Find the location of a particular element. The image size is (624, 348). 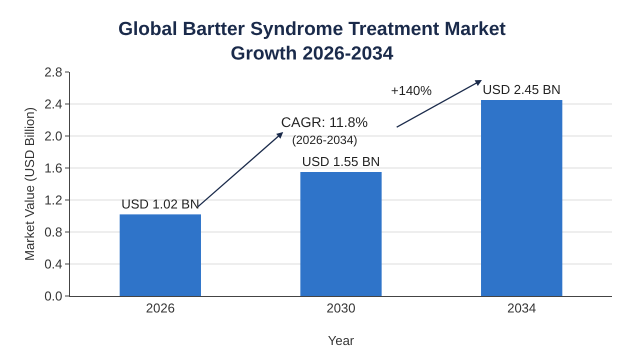

x-tick-label: 2030 is located at coordinates (341, 308).